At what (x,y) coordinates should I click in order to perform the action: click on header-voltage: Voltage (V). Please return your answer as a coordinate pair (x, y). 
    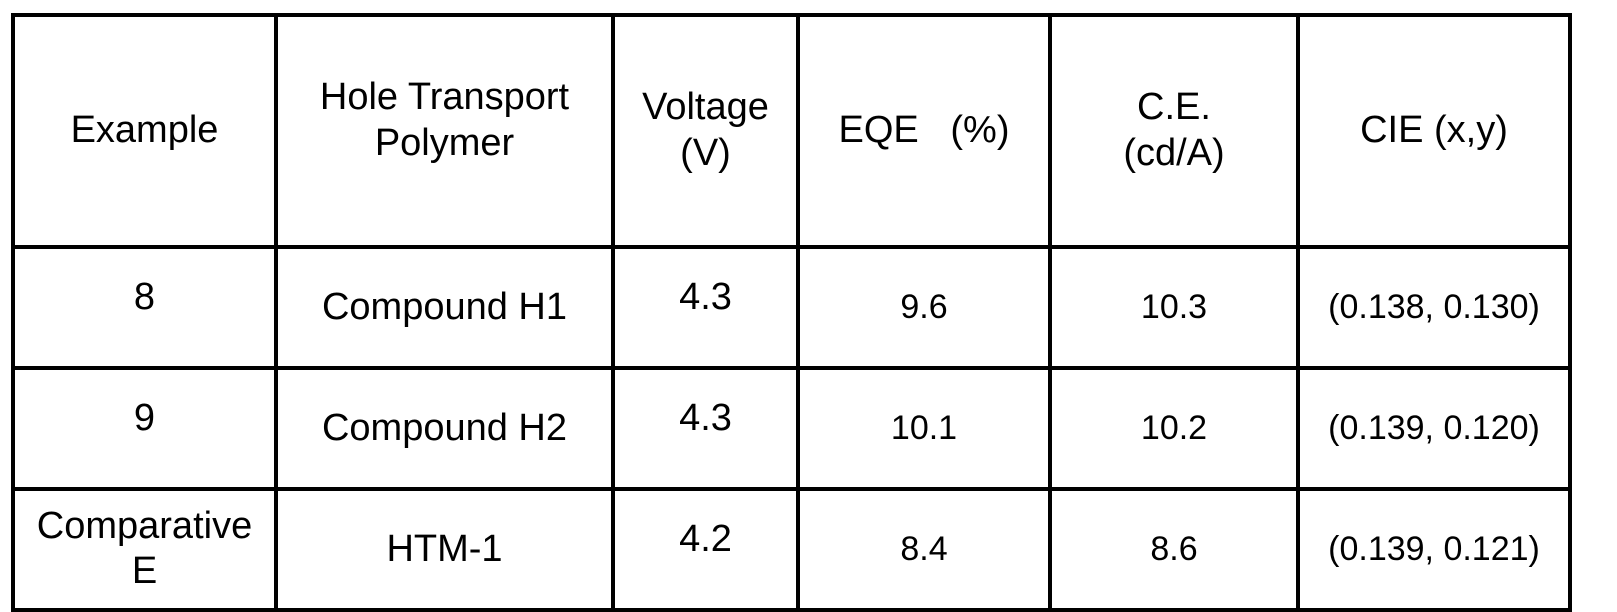
    Looking at the image, I should click on (705, 131).